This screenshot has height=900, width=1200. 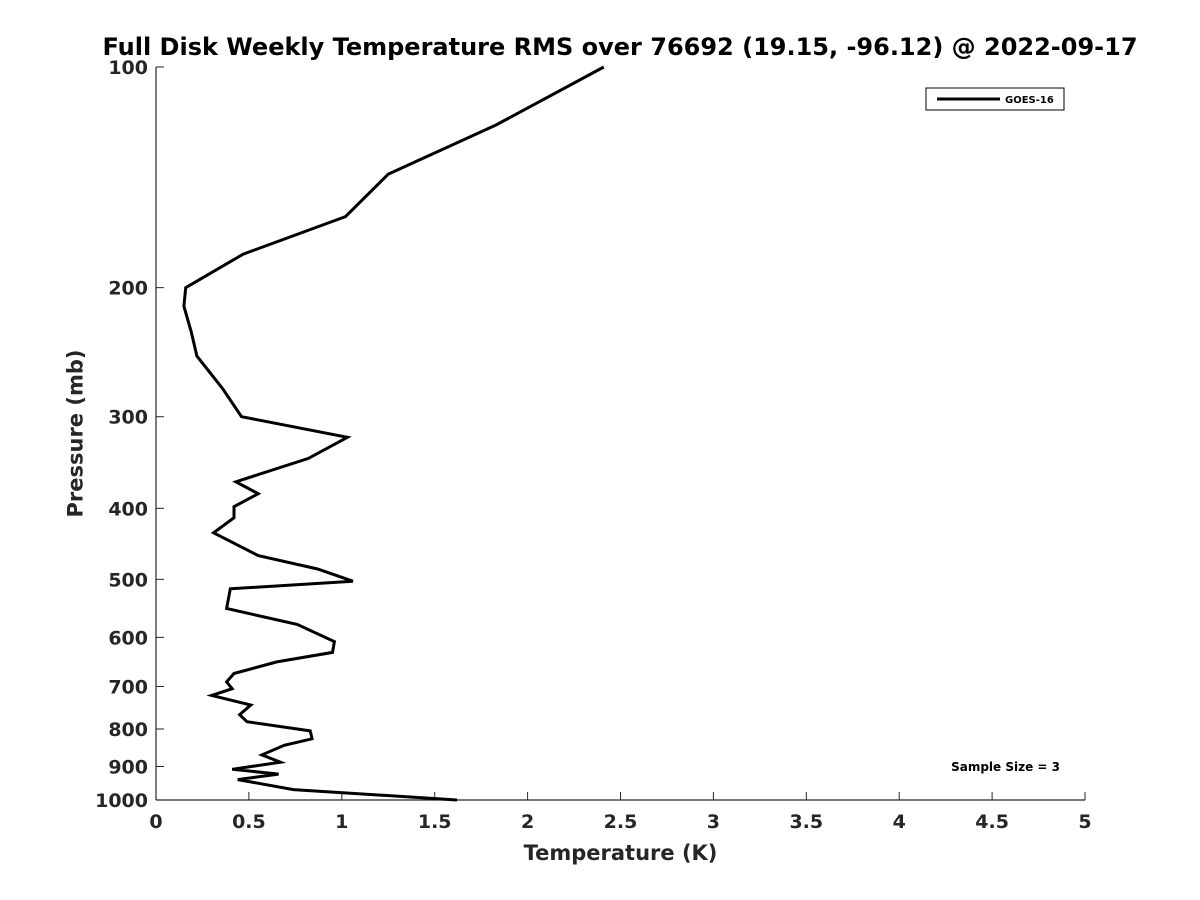 What do you see at coordinates (713, 822) in the screenshot?
I see `x-tick-label: 3` at bounding box center [713, 822].